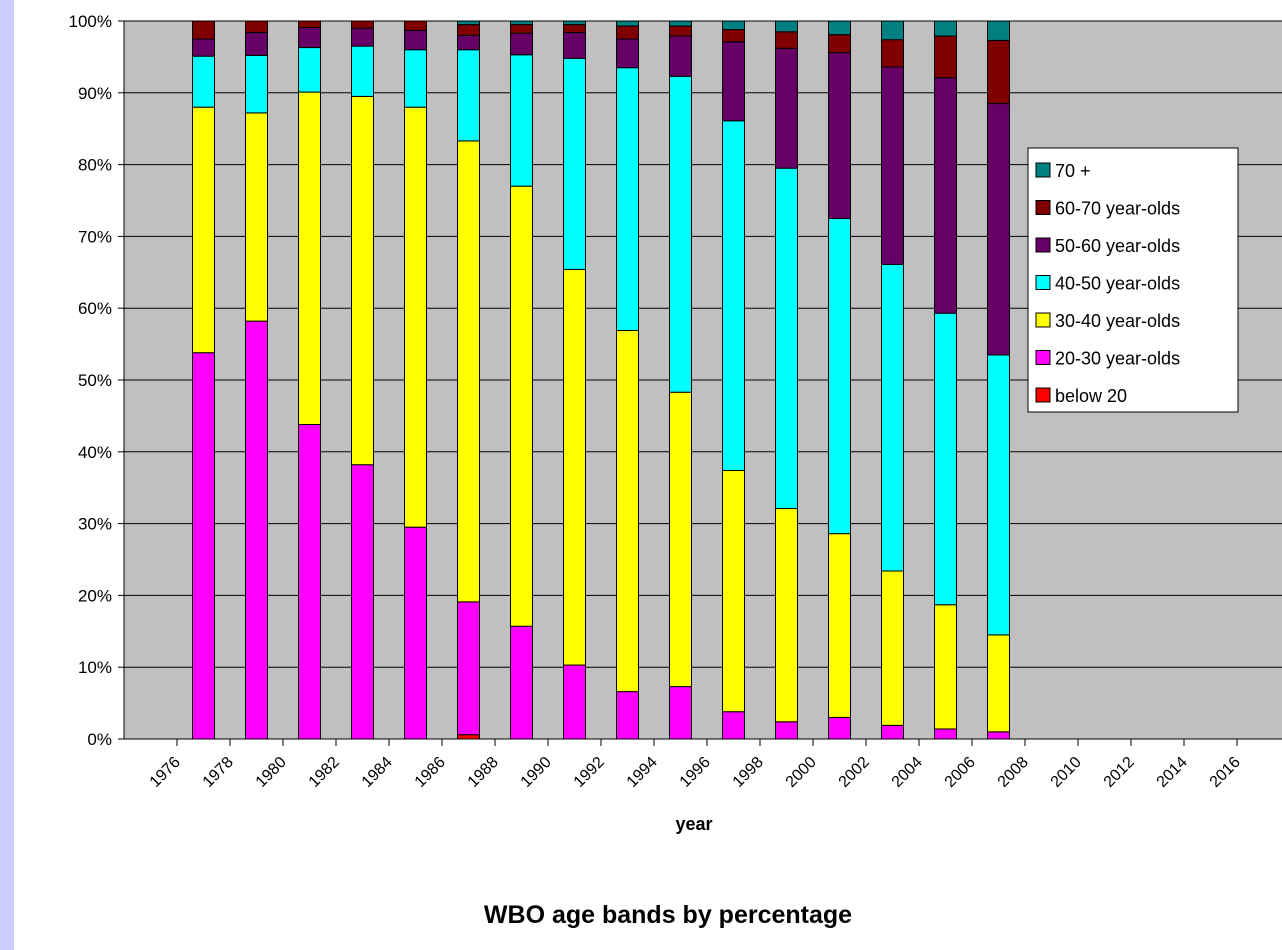 Image resolution: width=1282 pixels, height=950 pixels. What do you see at coordinates (430, 772) in the screenshot?
I see `x-tick-label: 1986` at bounding box center [430, 772].